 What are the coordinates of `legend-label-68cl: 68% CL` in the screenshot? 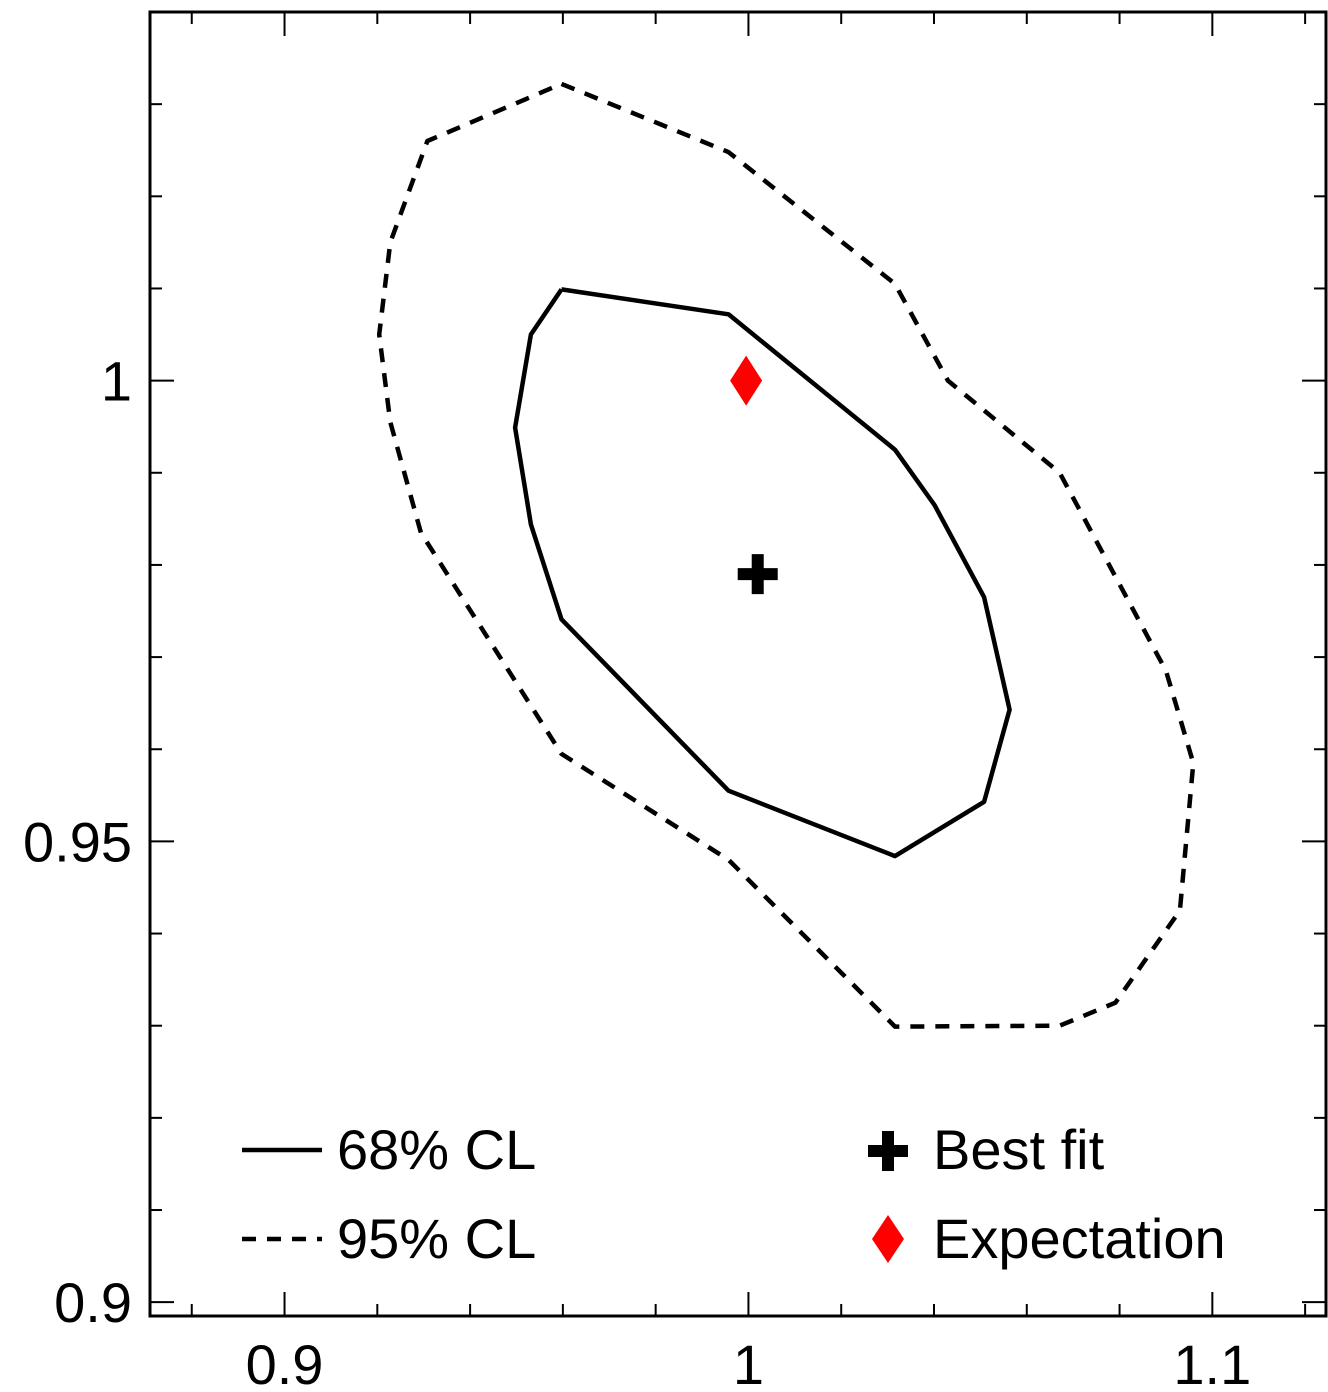 It's located at (436, 1149).